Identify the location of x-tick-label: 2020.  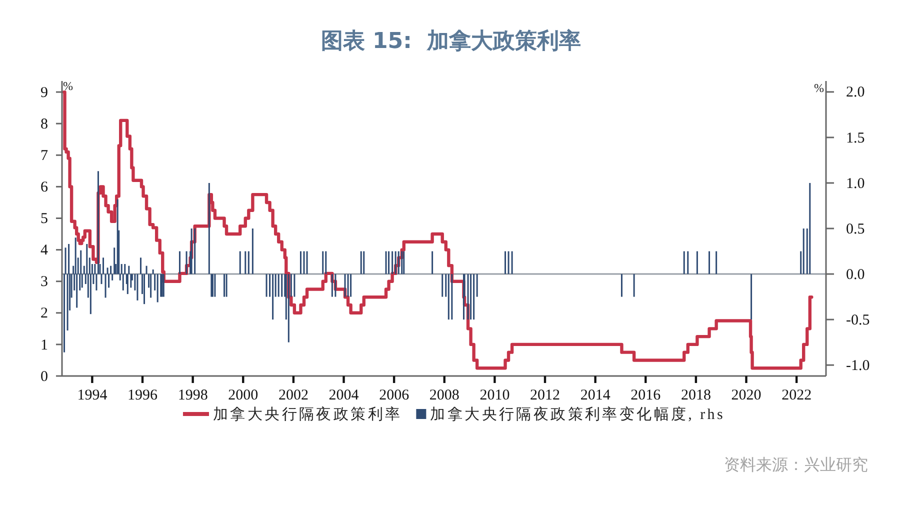
(746, 396).